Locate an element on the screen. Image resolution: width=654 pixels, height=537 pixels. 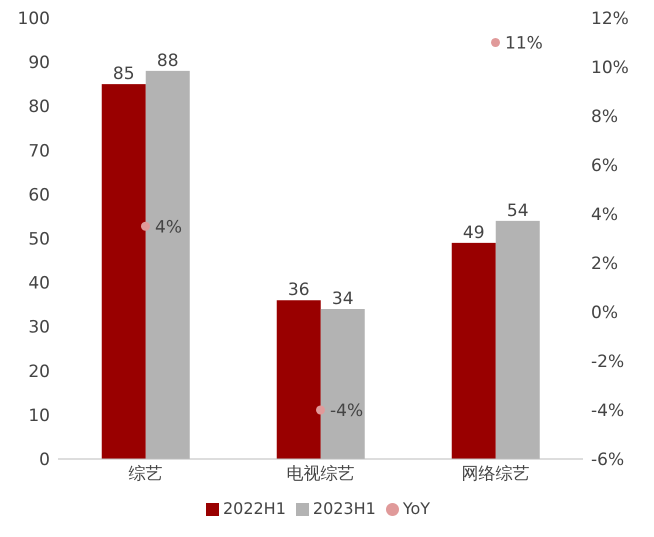
x-tick-label: 电视综艺 is located at coordinates (320, 474).